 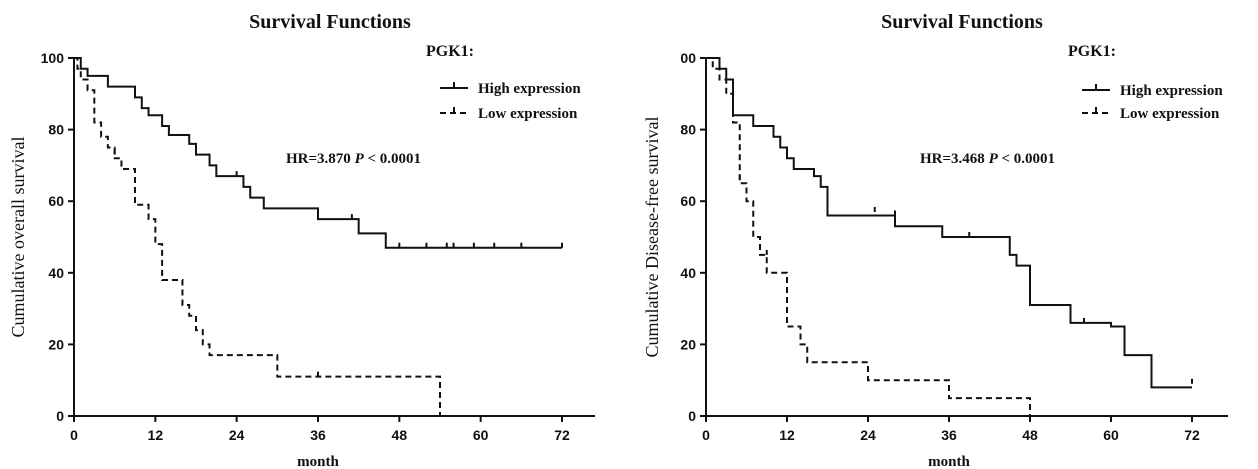 I want to click on y-axis-label: Cumulative overall survival, so click(x=18, y=237).